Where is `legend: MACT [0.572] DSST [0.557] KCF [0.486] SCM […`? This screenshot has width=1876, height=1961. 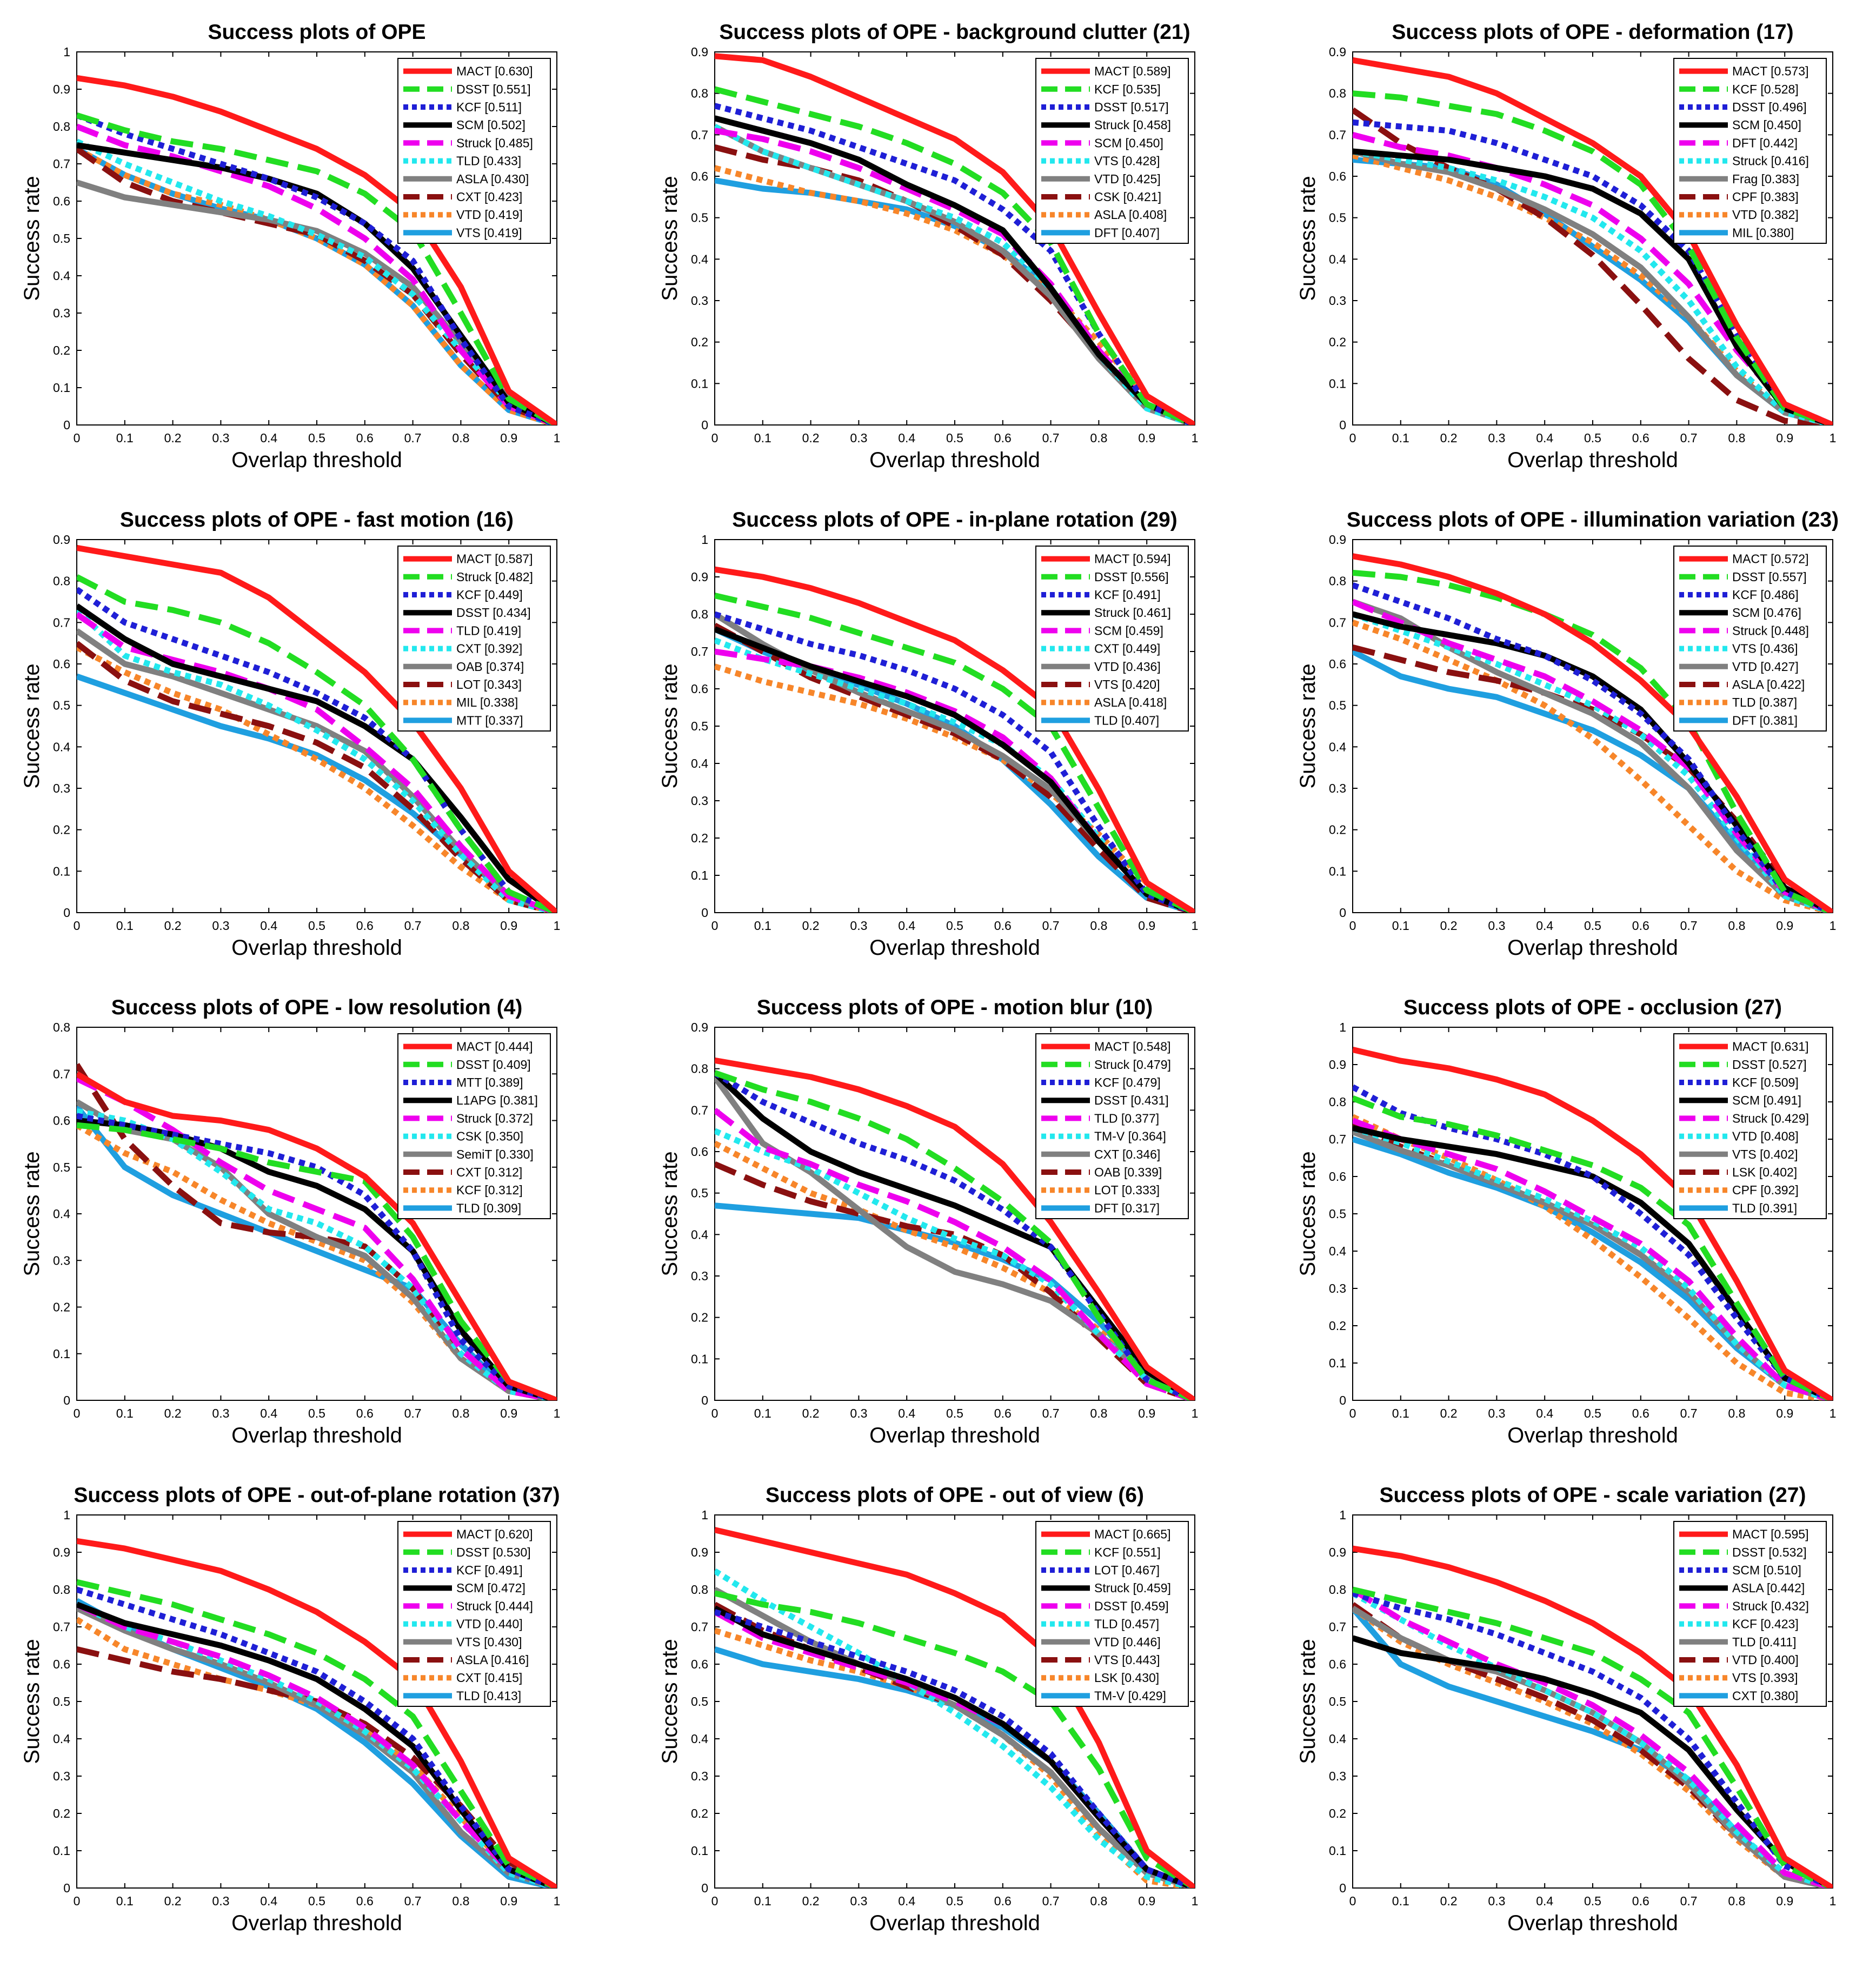 legend: MACT [0.572] DSST [0.557] KCF [0.486] SCM [… is located at coordinates (1750, 639).